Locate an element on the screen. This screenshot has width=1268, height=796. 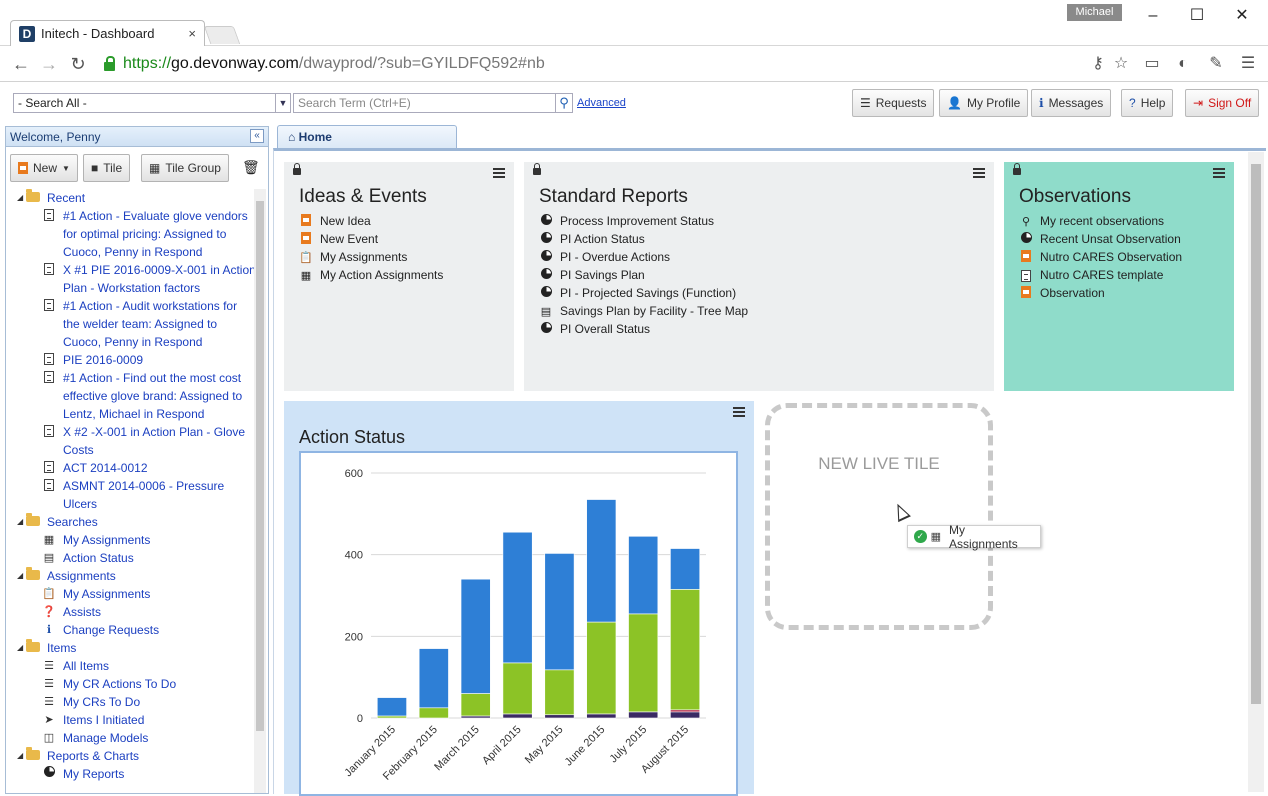
requests-button: ☰ Requests is located at coordinates (893, 103).